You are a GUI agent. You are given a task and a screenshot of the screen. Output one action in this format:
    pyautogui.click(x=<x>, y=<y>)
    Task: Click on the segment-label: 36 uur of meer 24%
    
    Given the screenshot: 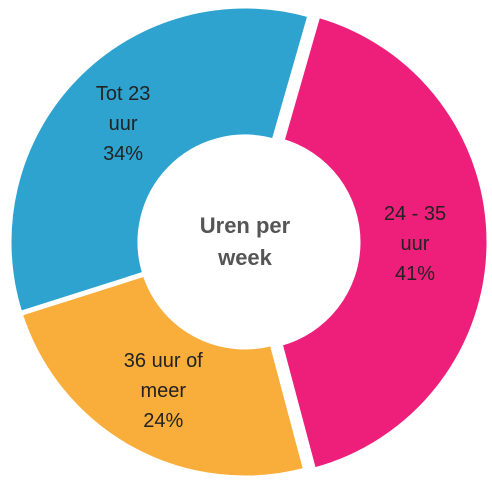 What is the action you would take?
    pyautogui.click(x=163, y=391)
    